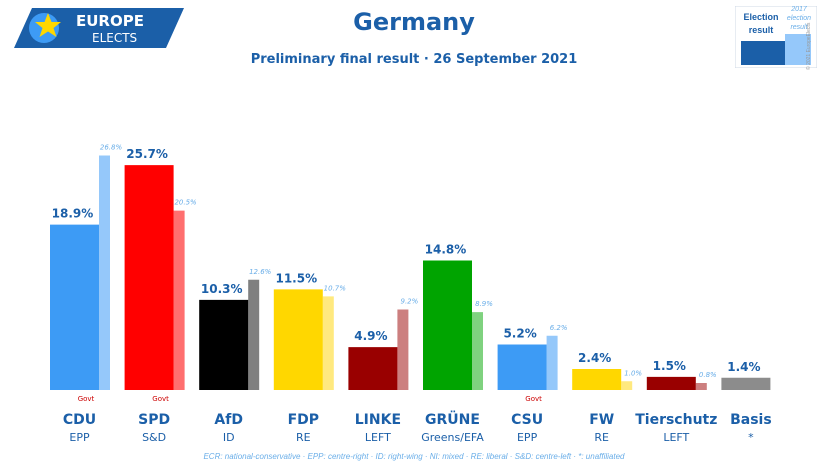 The height and width of the screenshot is (469, 828). Describe the element at coordinates (260, 272) in the screenshot. I see `label-2017-afd: 12.6%` at that location.